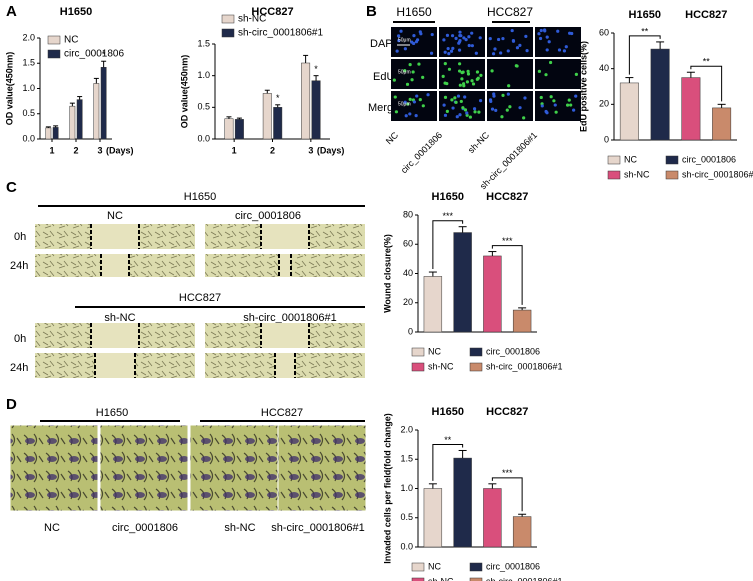 This screenshot has height=581, width=753. What do you see at coordinates (383, 44) in the screenshot?
I see `stain-label: DAPI` at bounding box center [383, 44].